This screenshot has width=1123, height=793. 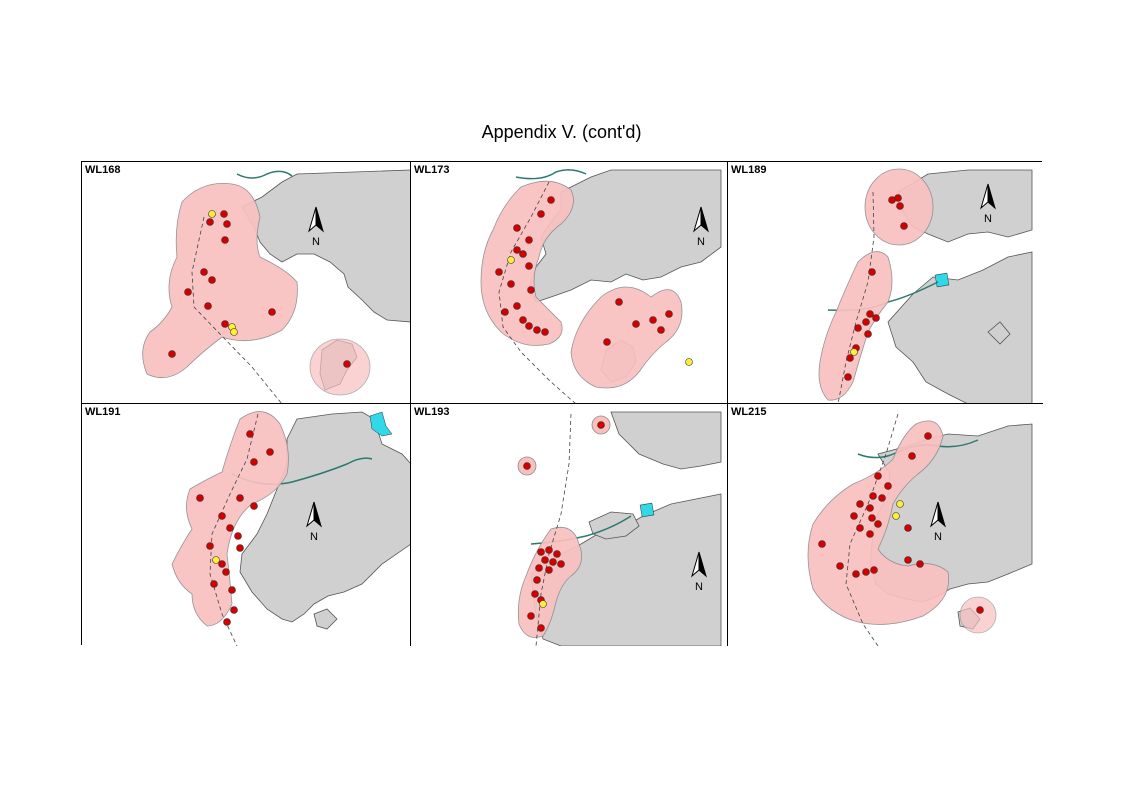 What do you see at coordinates (925, 285) in the screenshot?
I see `map-wl189: N` at bounding box center [925, 285].